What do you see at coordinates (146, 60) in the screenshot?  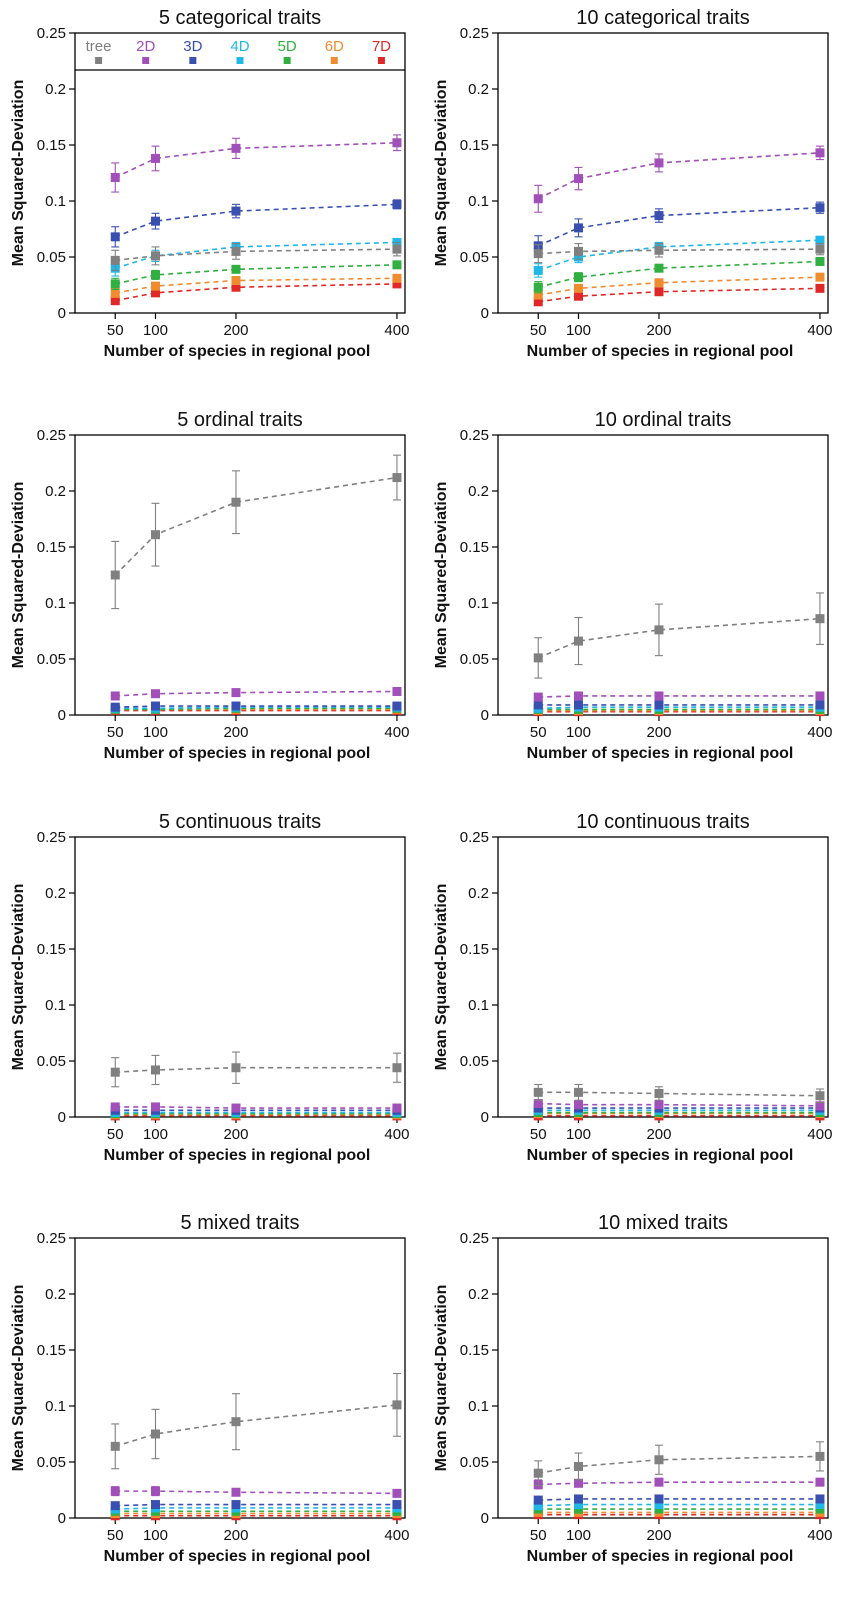 I see `legend-marker-2D` at bounding box center [146, 60].